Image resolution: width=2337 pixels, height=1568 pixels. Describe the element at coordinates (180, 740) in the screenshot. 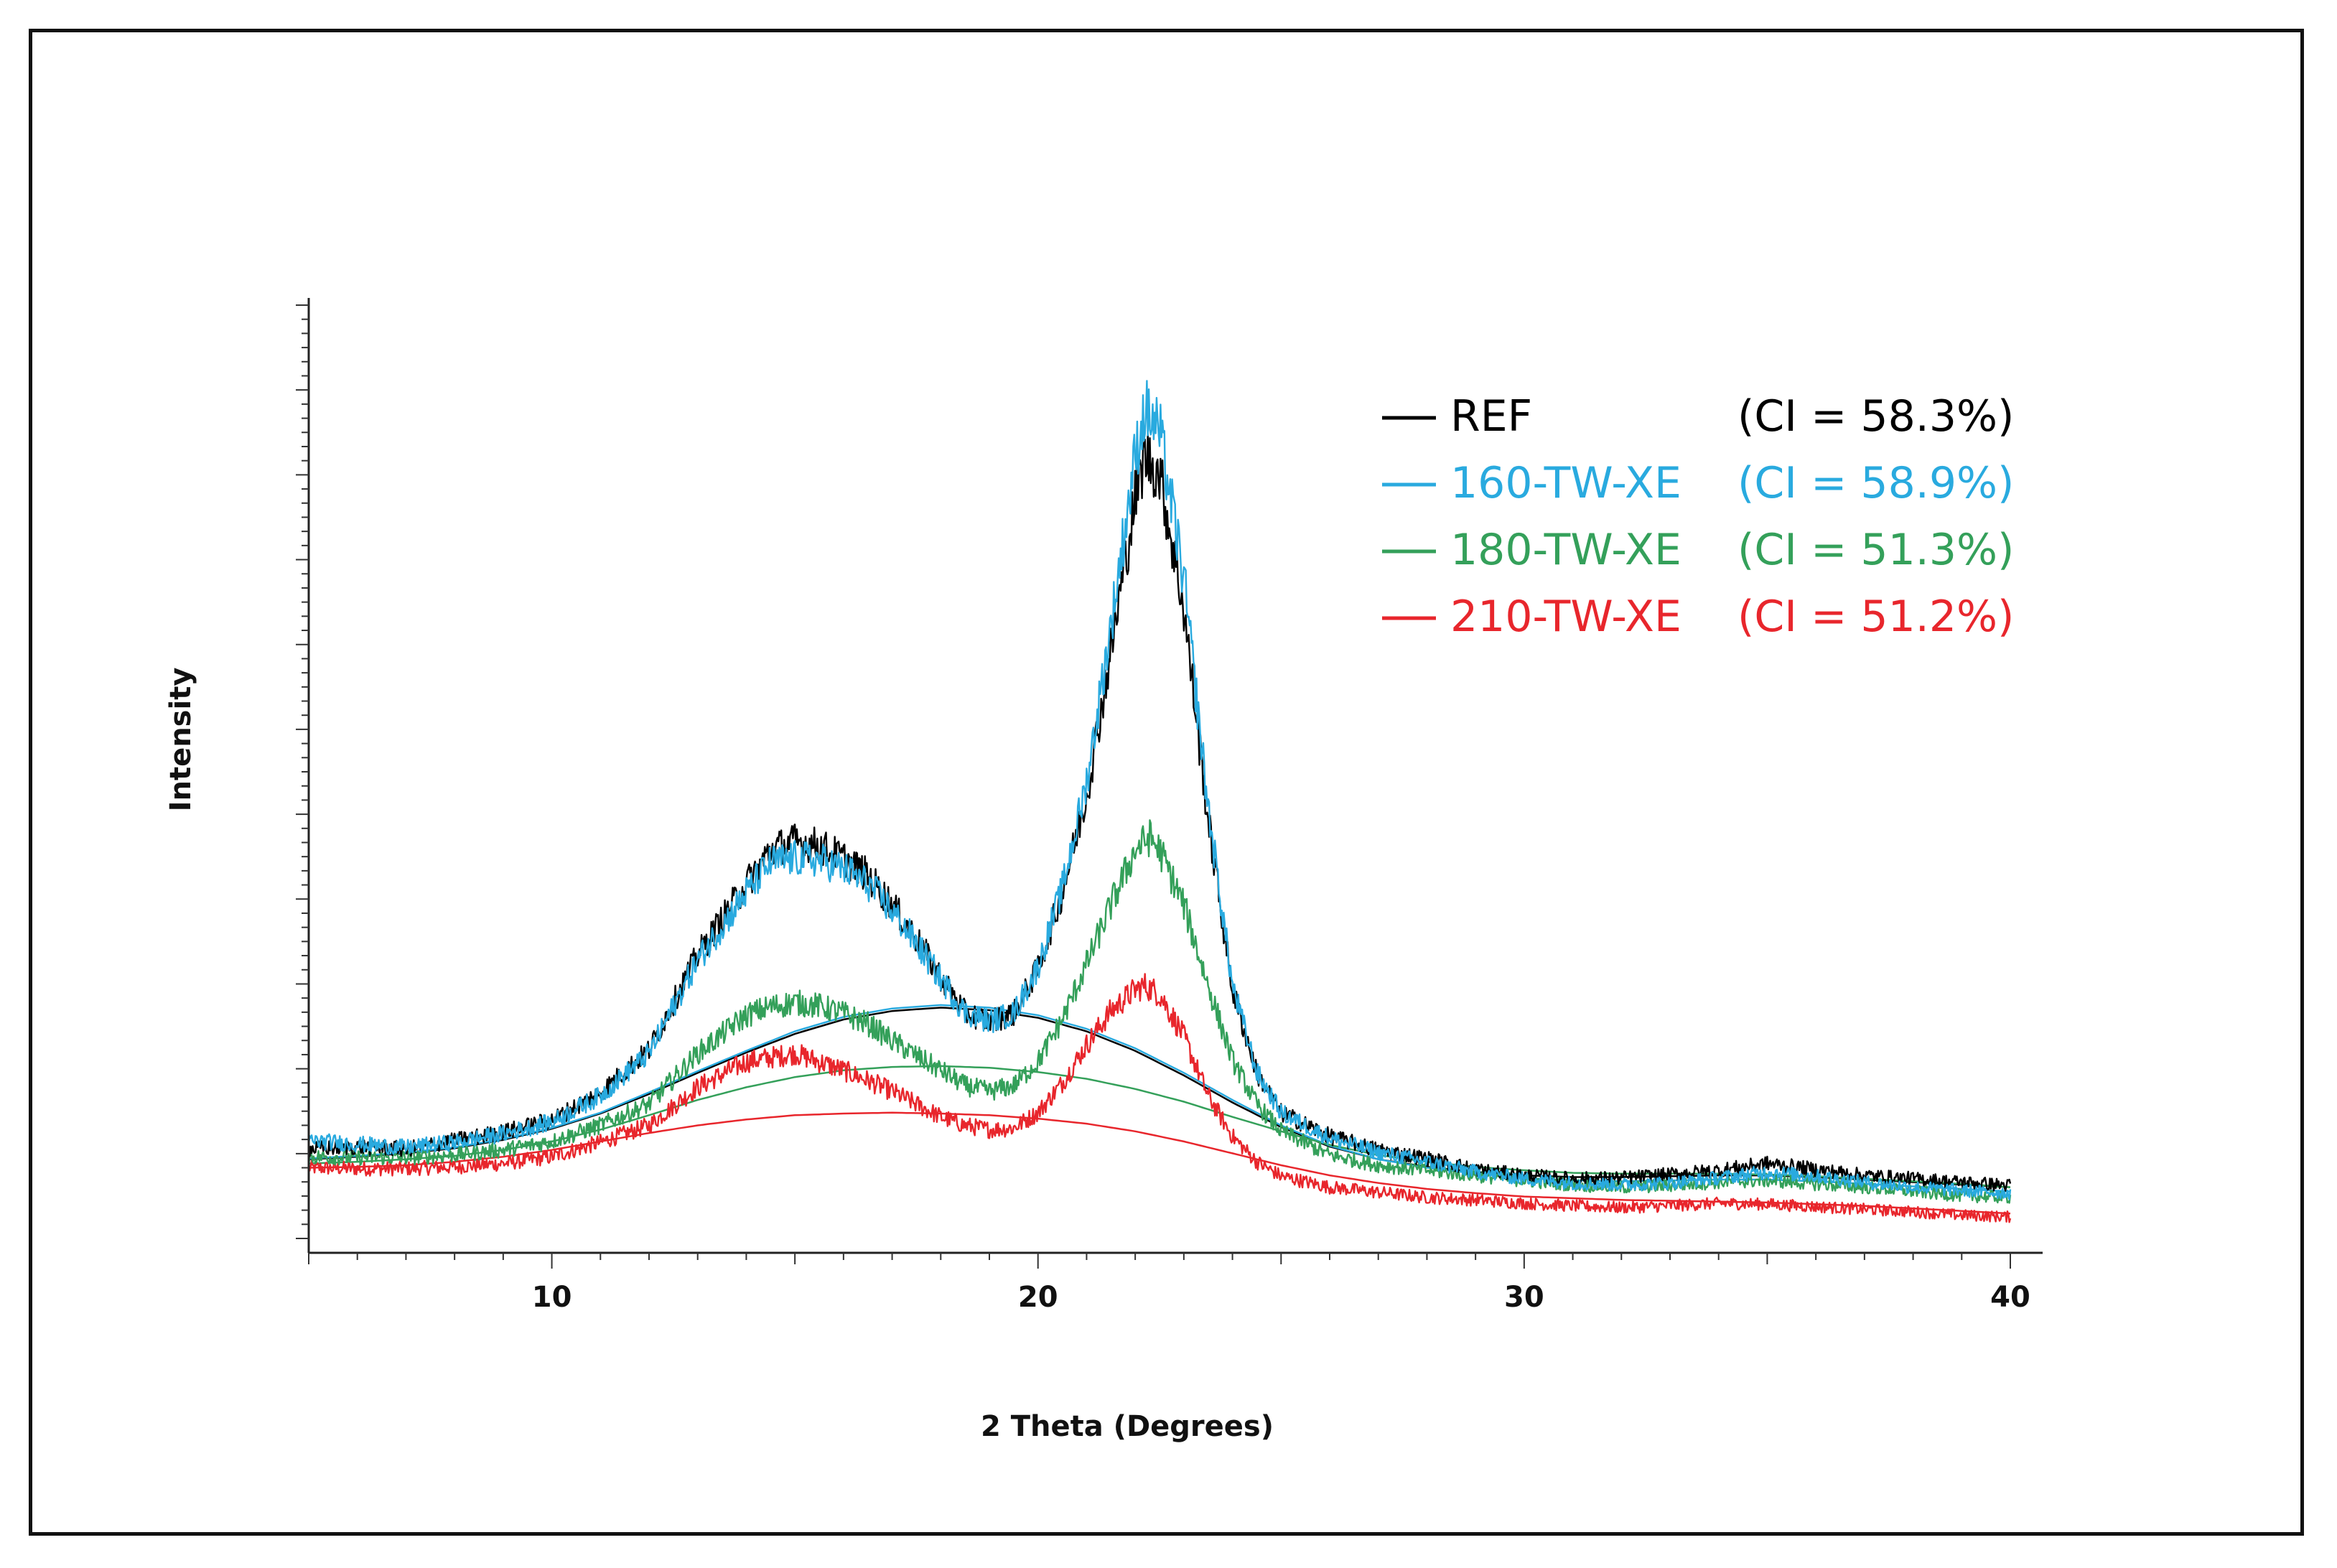

I see `y-axis-title: Intensity` at that location.